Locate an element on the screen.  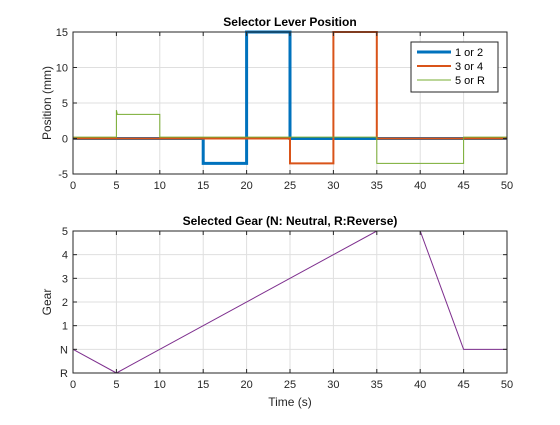
chart-title: Selected Gear (N: Neutral, R:Reverse) is located at coordinates (290, 221).